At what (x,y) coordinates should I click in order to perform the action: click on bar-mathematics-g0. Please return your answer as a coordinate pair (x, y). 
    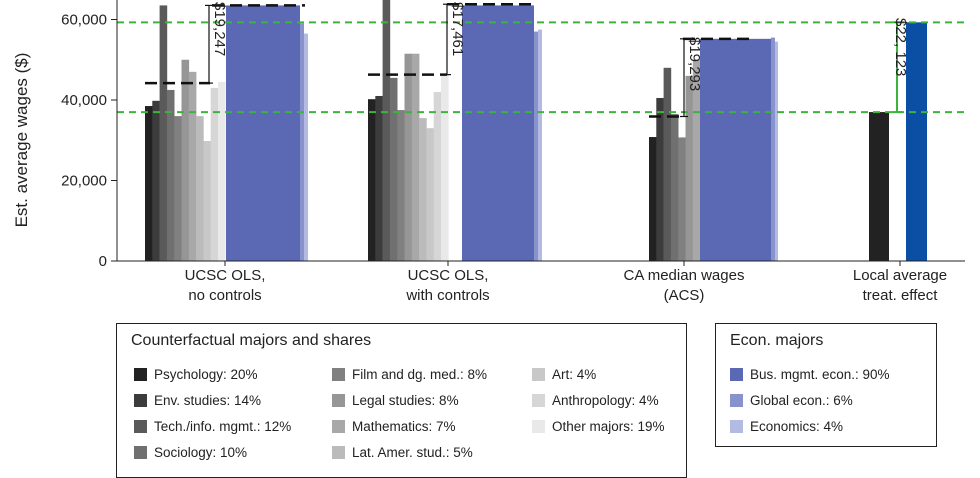
    Looking at the image, I should click on (192, 166).